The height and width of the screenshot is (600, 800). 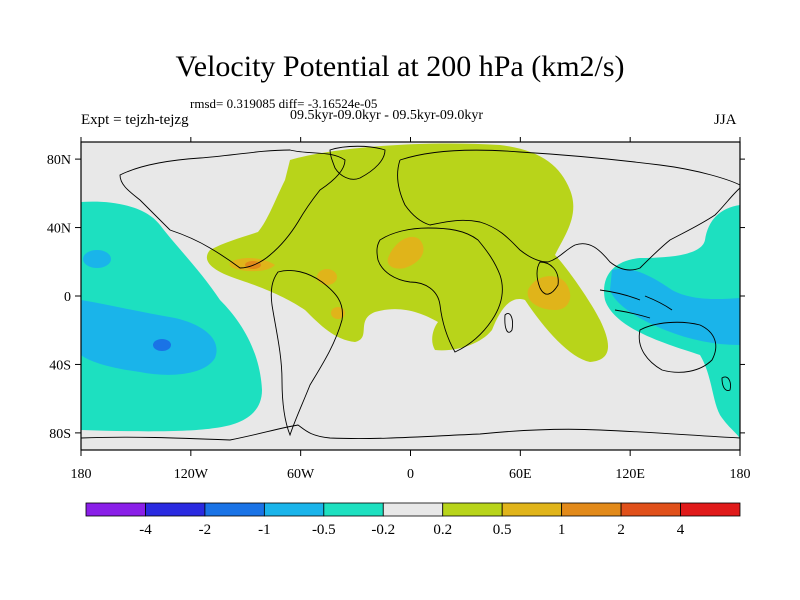 I want to click on colorbar-label: 0.2, so click(x=442, y=530).